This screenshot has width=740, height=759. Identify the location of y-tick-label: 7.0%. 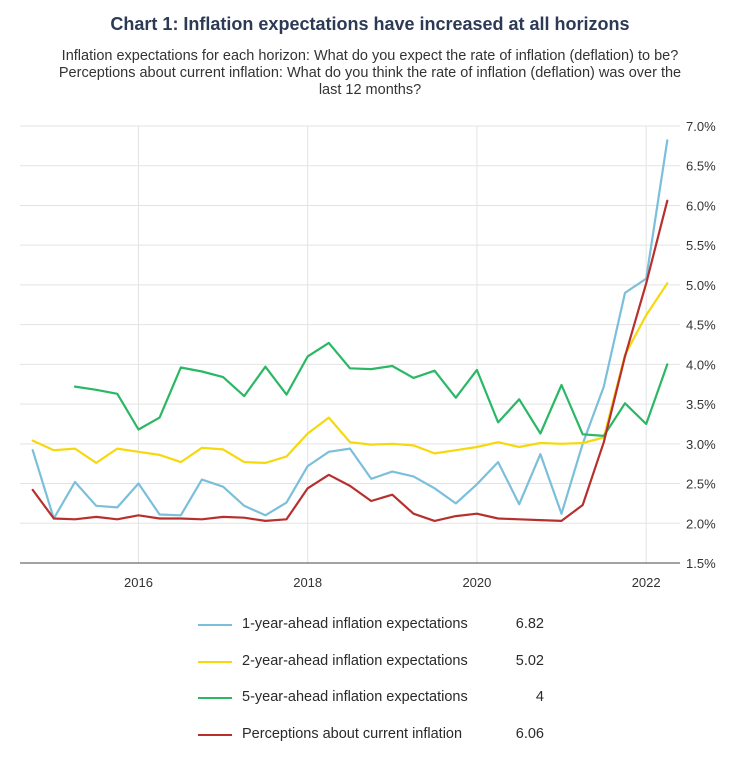
(701, 126).